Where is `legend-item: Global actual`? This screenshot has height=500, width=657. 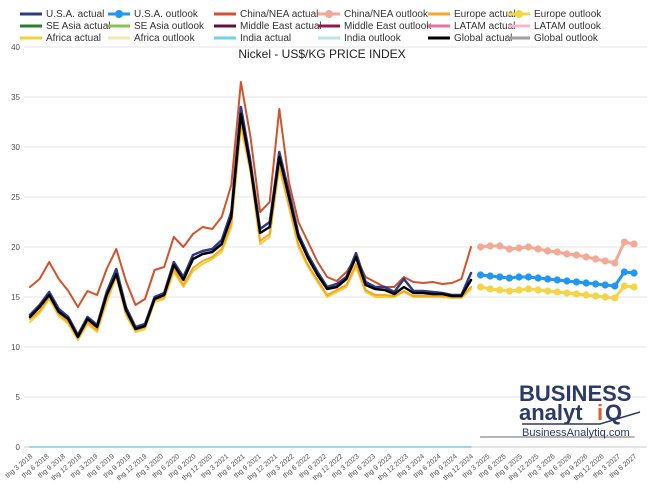
legend-item: Global actual is located at coordinates (470, 38).